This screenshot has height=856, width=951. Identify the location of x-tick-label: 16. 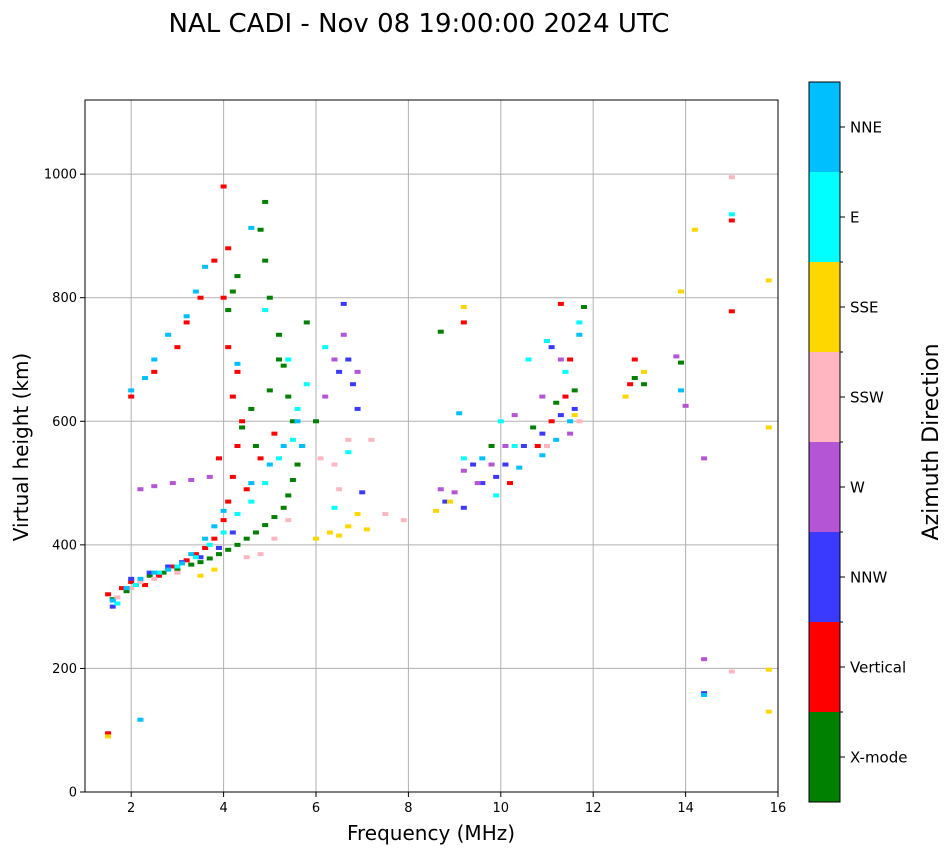
(778, 808).